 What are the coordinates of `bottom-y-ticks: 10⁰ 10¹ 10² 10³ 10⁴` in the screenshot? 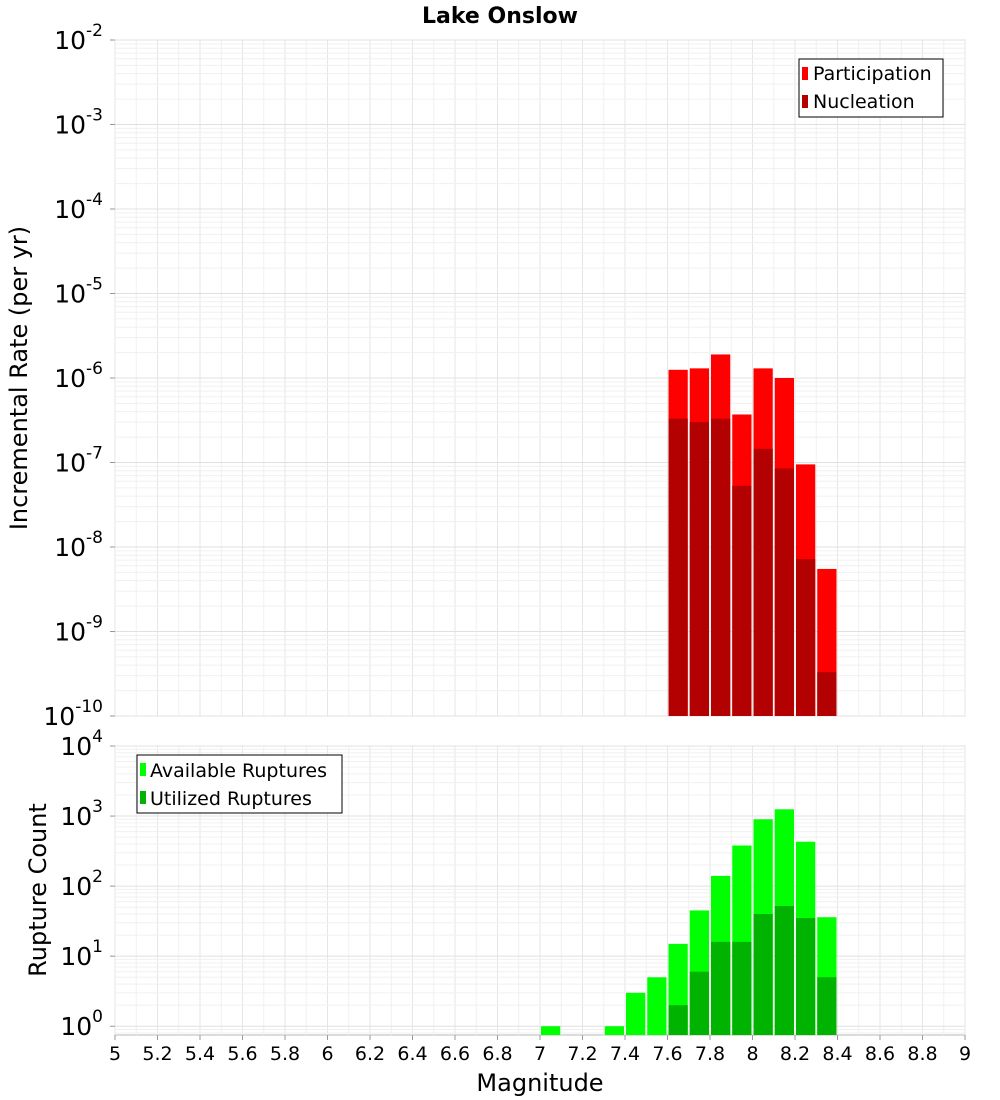 It's located at (87, 884).